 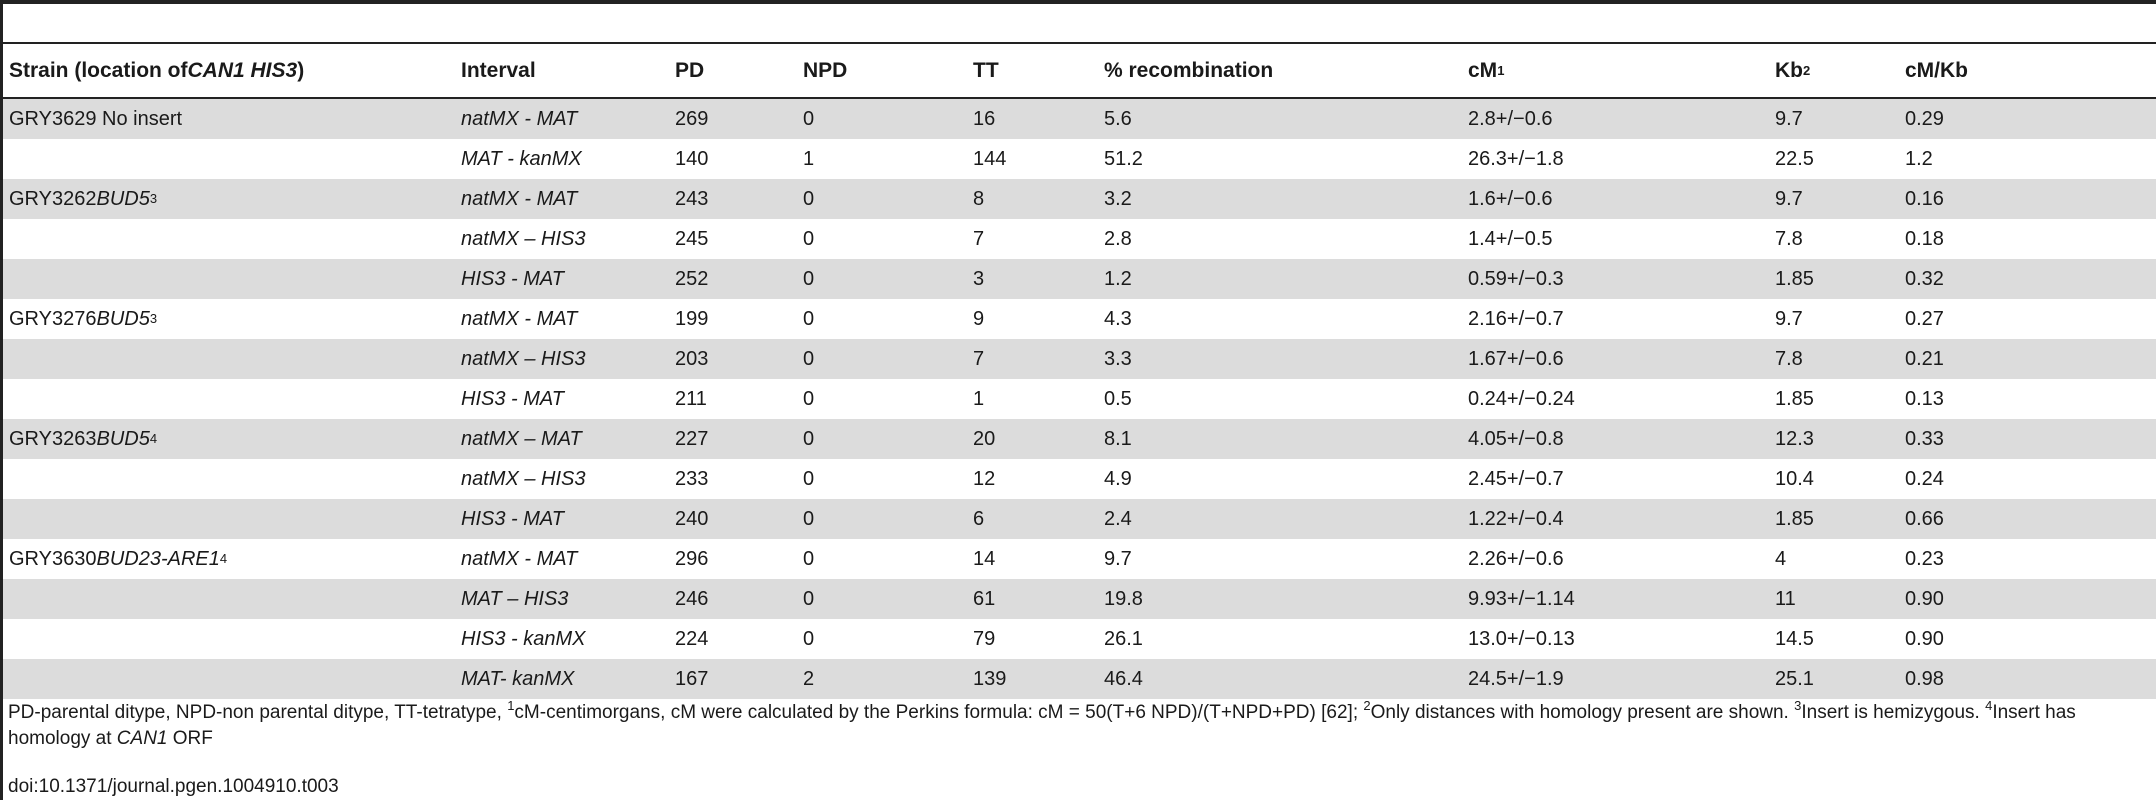 I want to click on cell-interval: HIS3 - kanMX, so click(x=523, y=638).